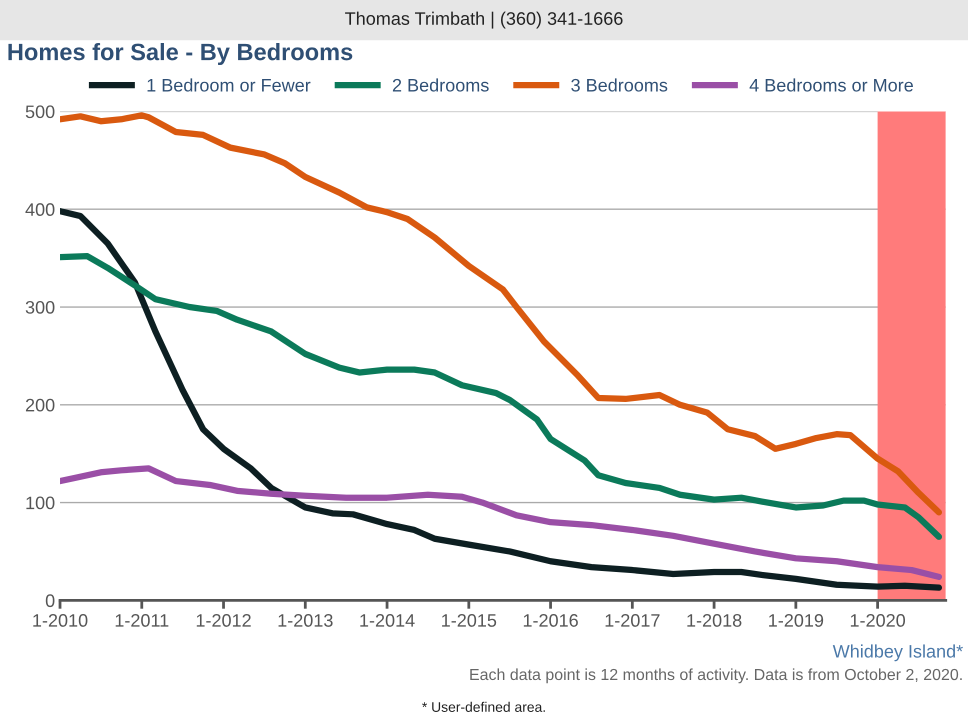  I want to click on y-tick-label: 100, so click(40, 503).